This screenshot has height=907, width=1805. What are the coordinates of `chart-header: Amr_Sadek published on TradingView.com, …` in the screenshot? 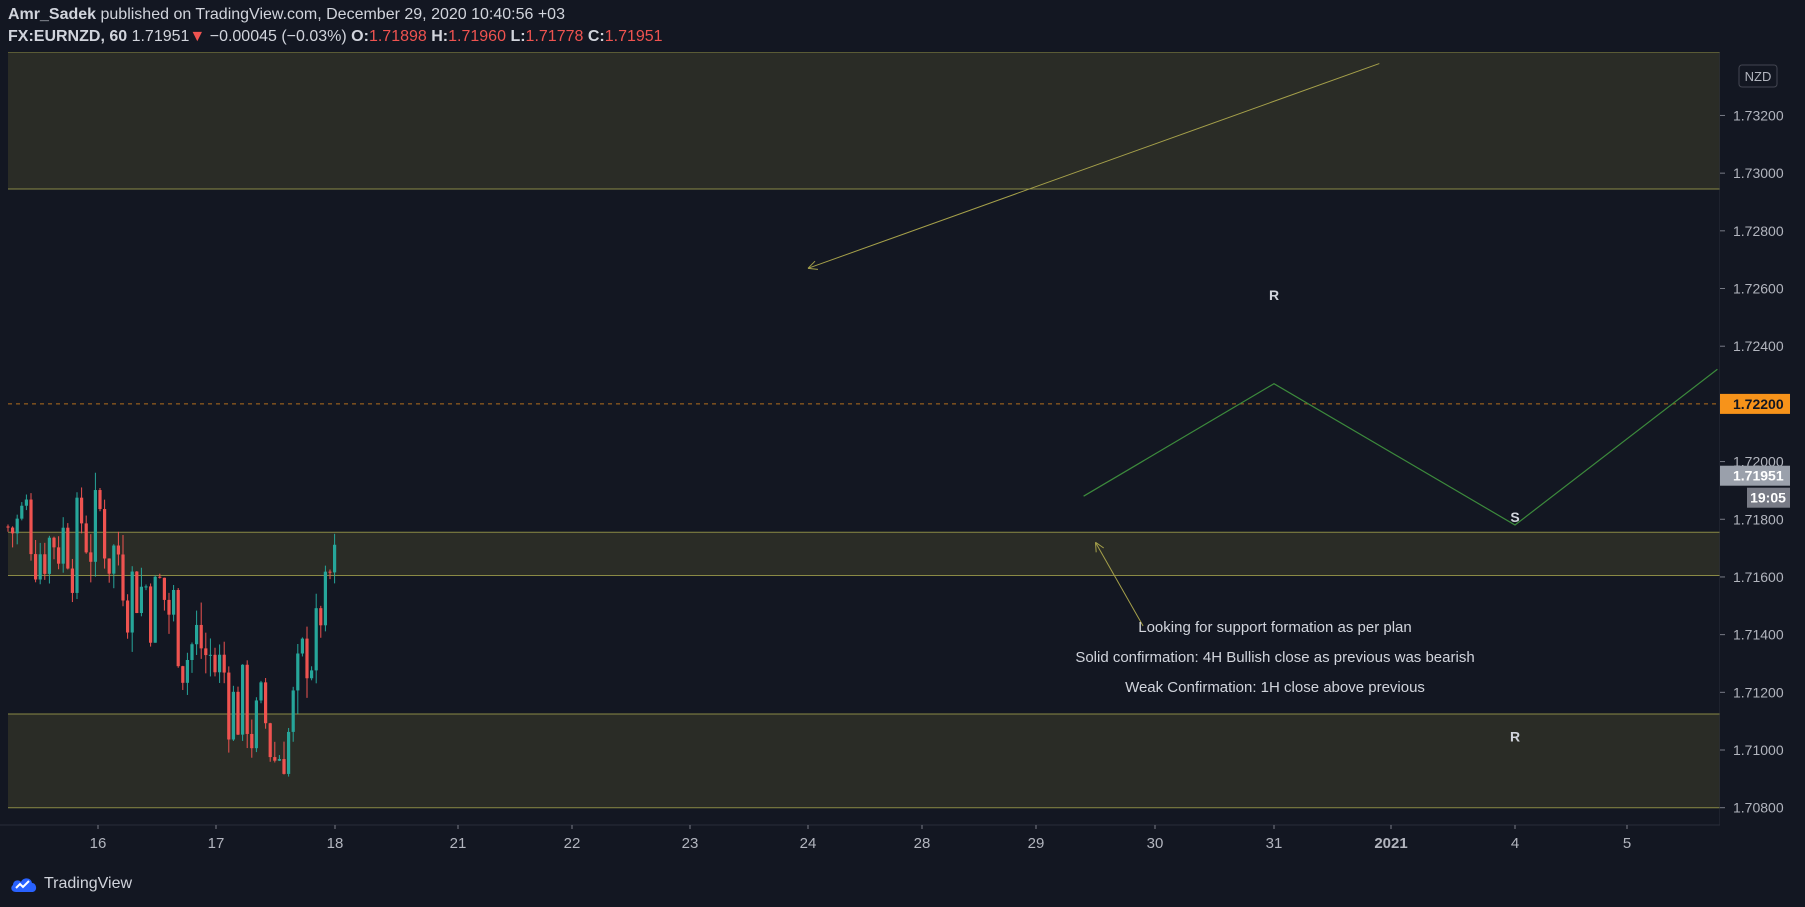 It's located at (335, 28).